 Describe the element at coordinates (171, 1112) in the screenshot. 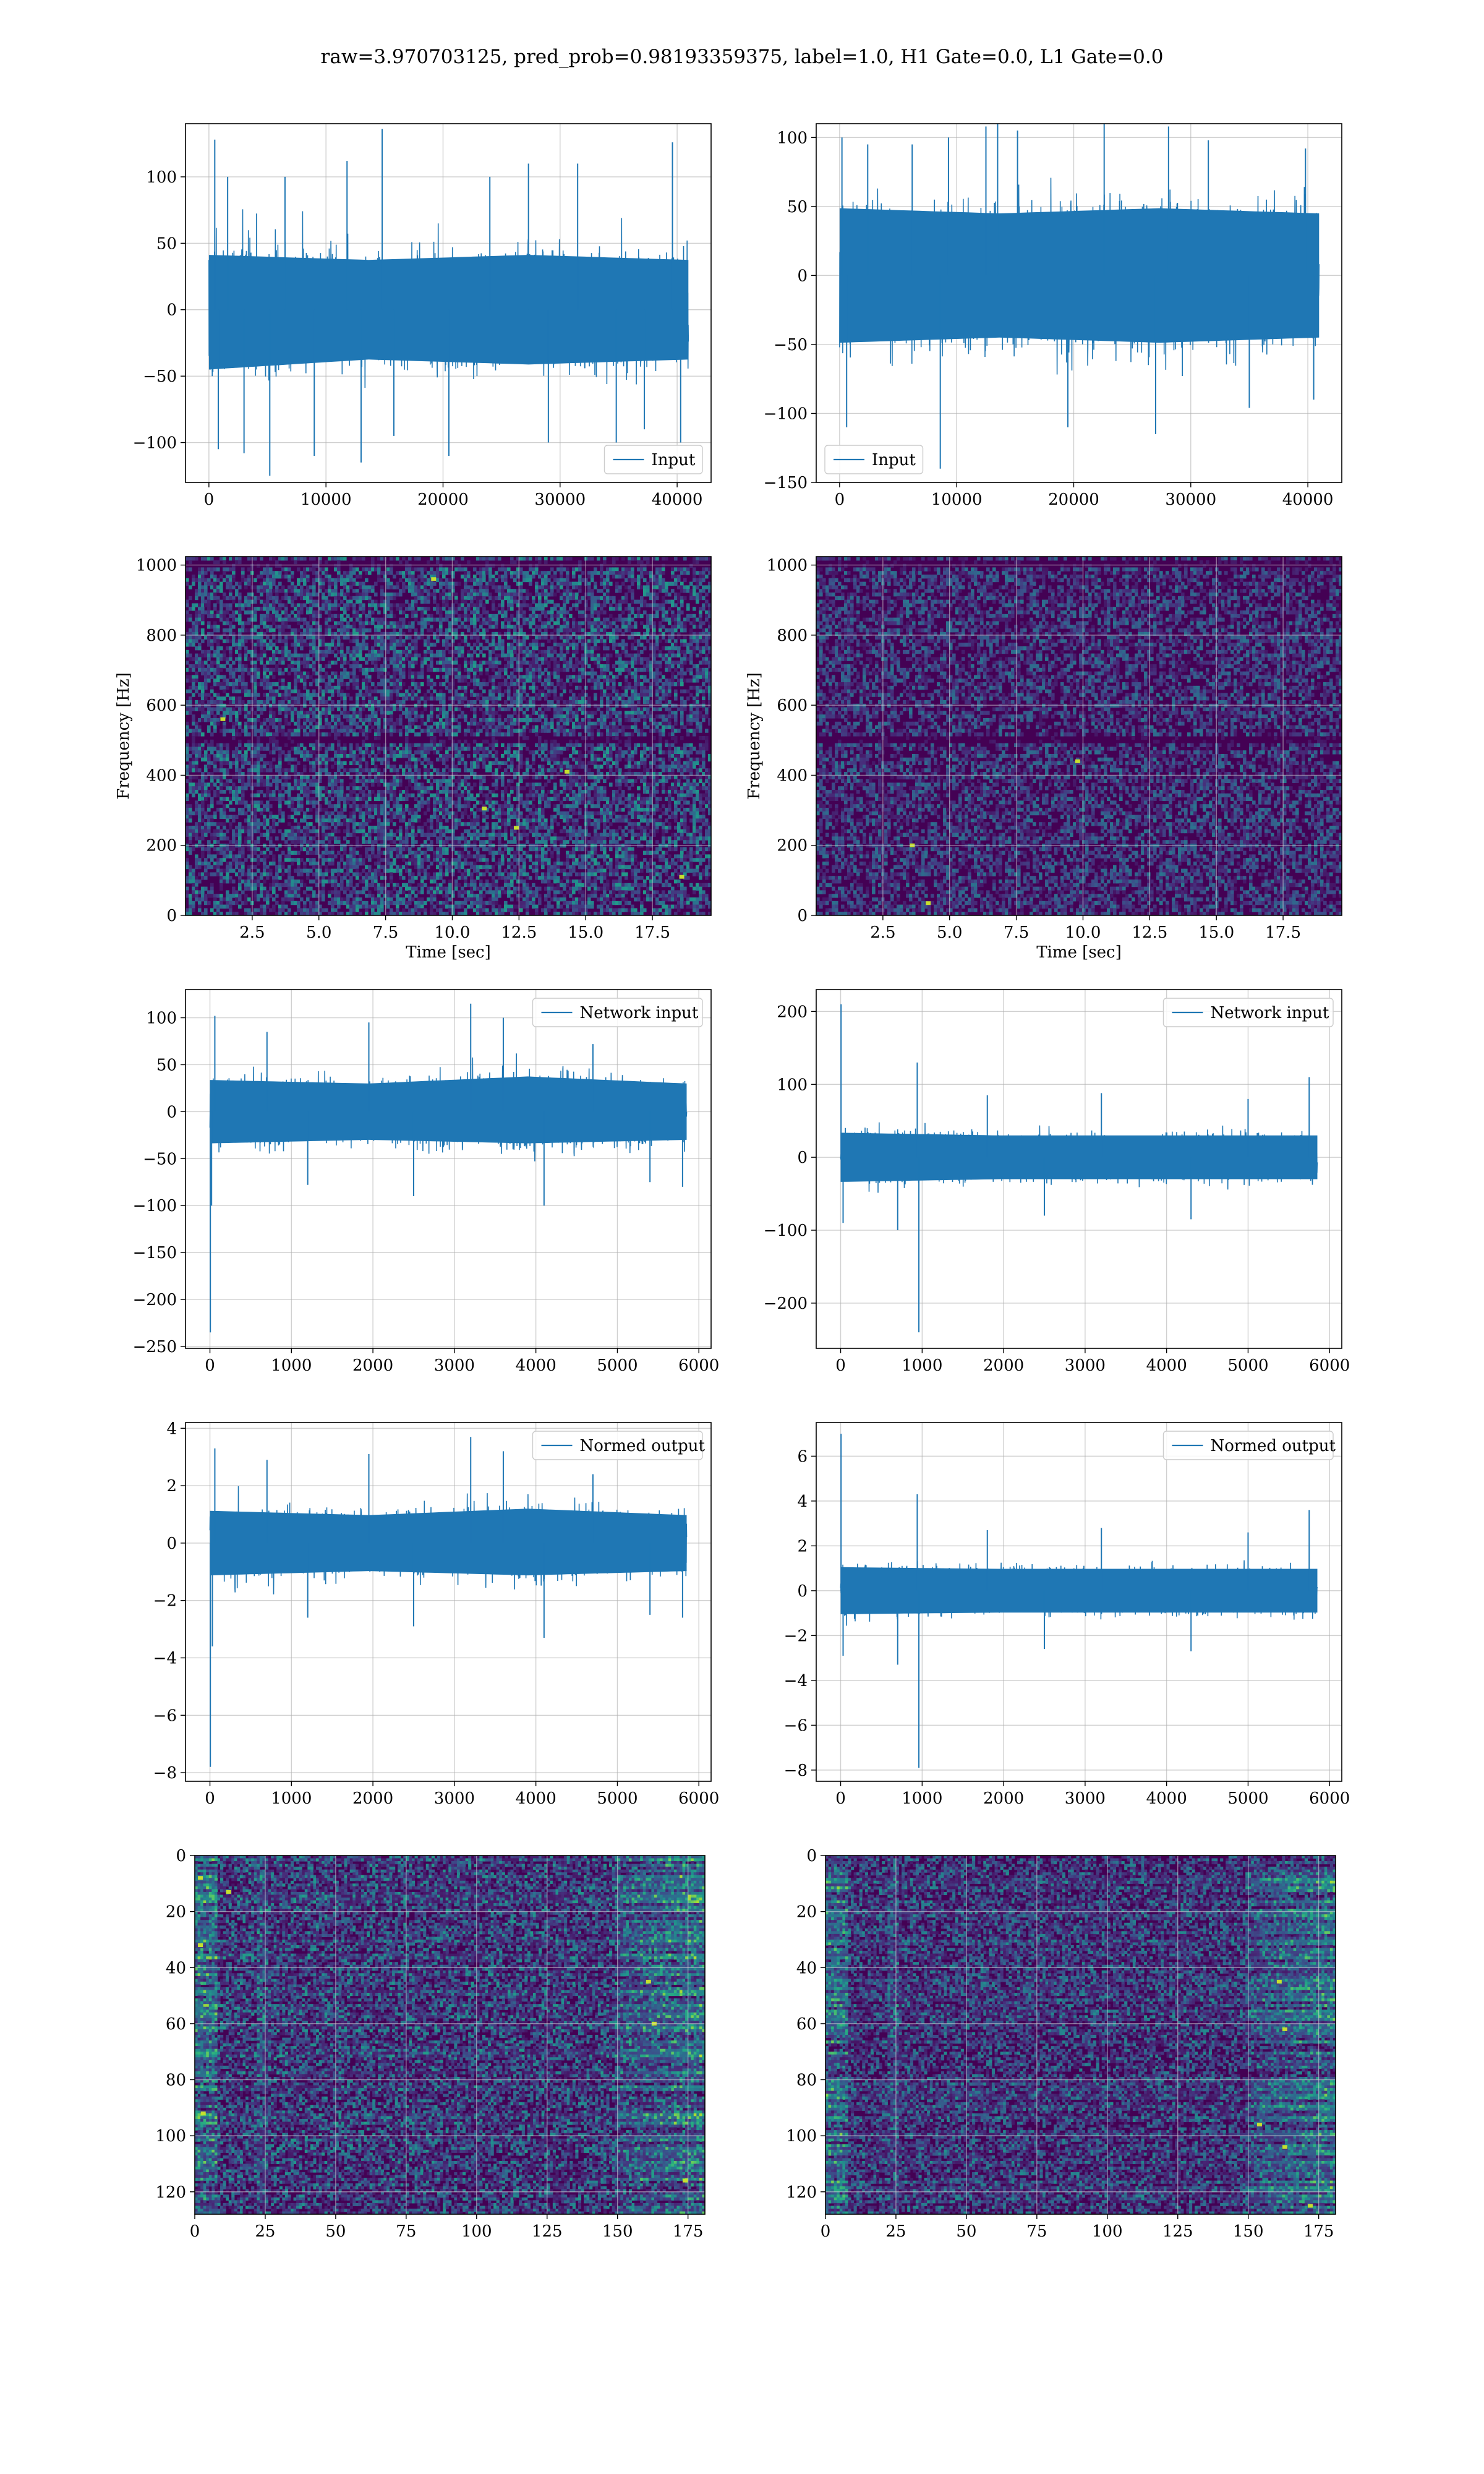

I see `h1-network-input-ytick-label: 0` at that location.